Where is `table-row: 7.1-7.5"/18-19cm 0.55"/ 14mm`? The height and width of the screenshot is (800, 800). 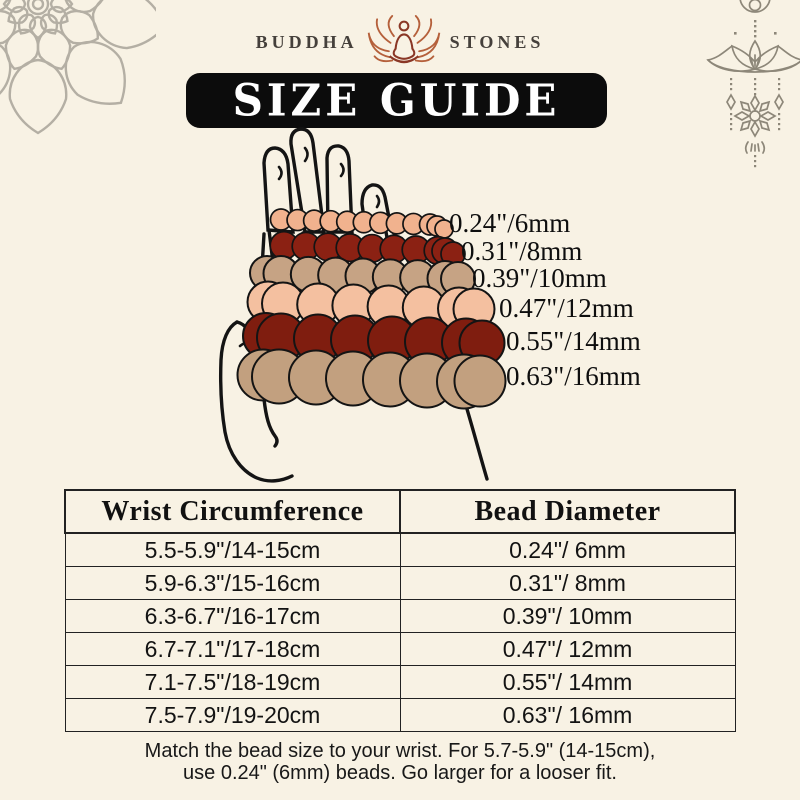
table-row: 7.1-7.5"/18-19cm 0.55"/ 14mm is located at coordinates (400, 682).